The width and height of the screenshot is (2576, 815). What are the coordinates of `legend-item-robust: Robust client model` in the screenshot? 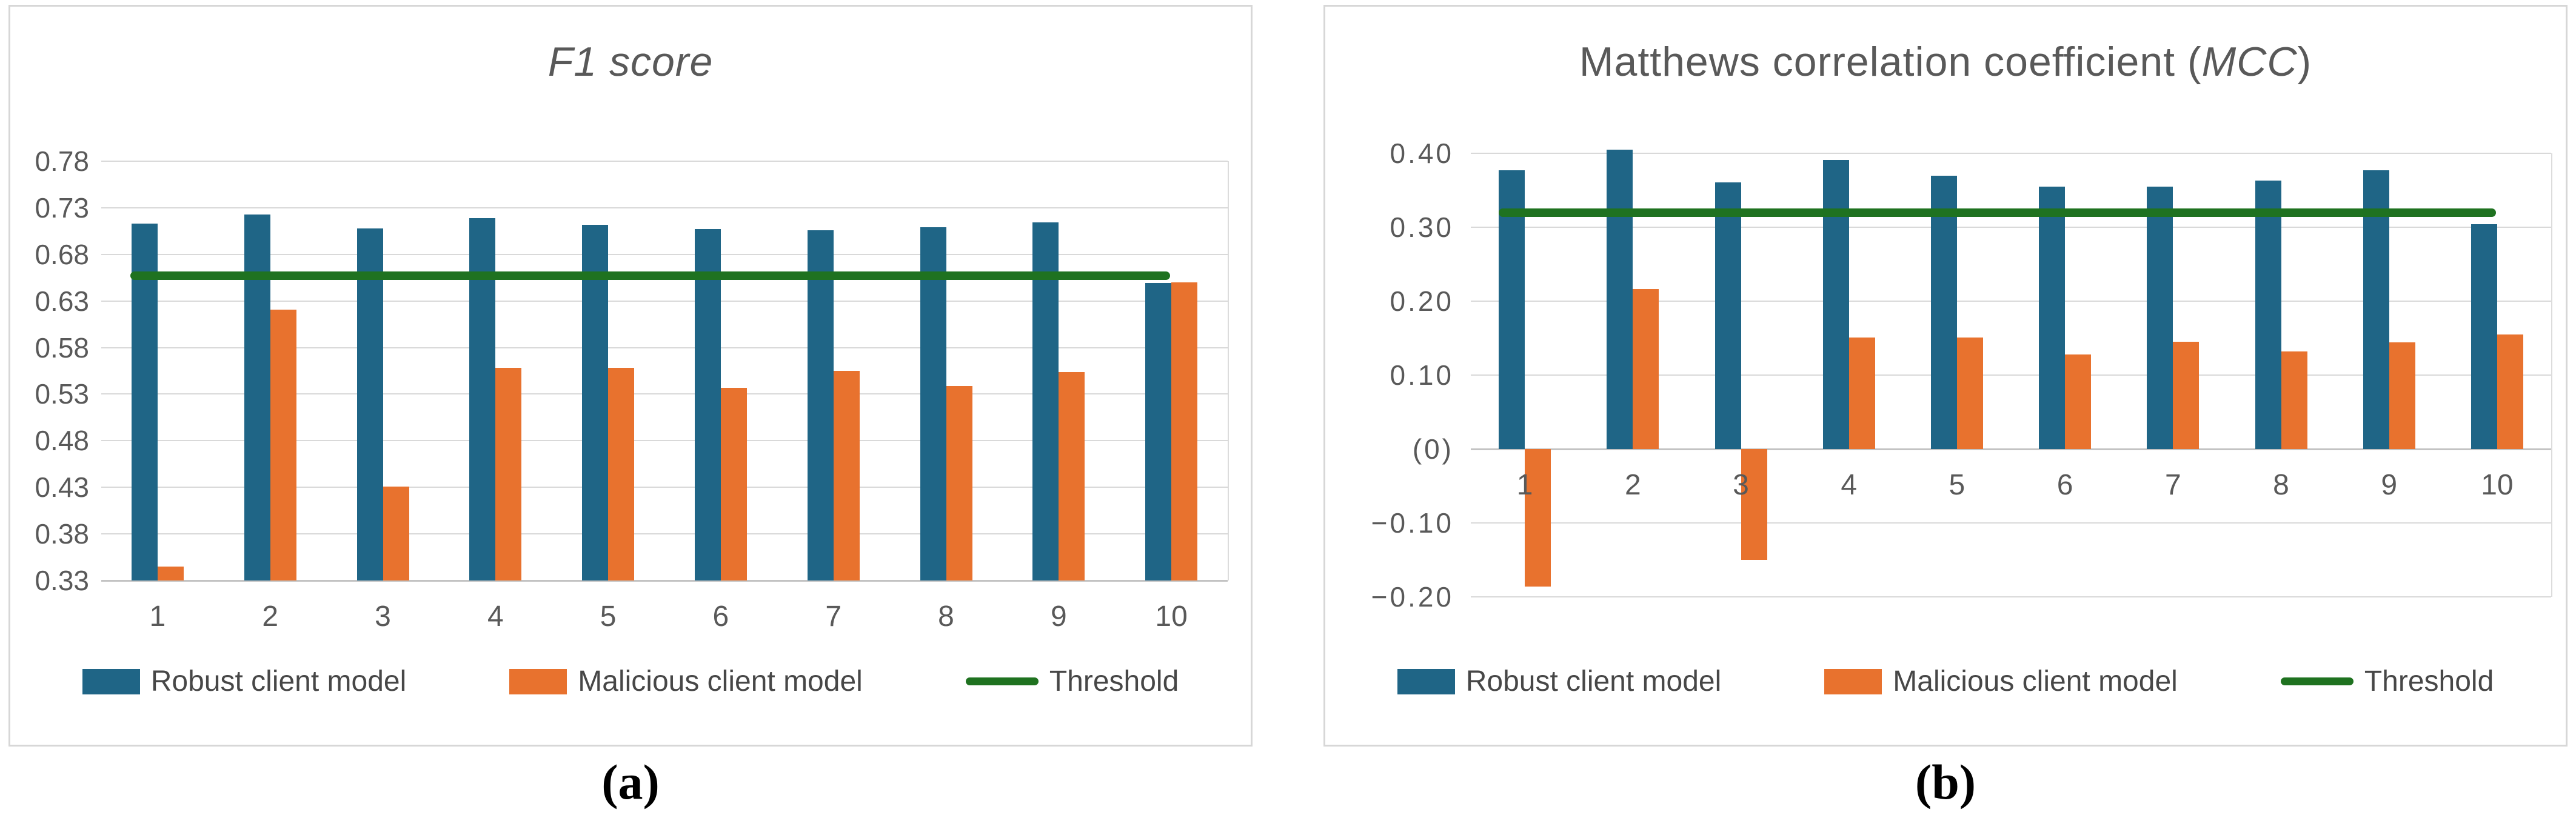 It's located at (244, 681).